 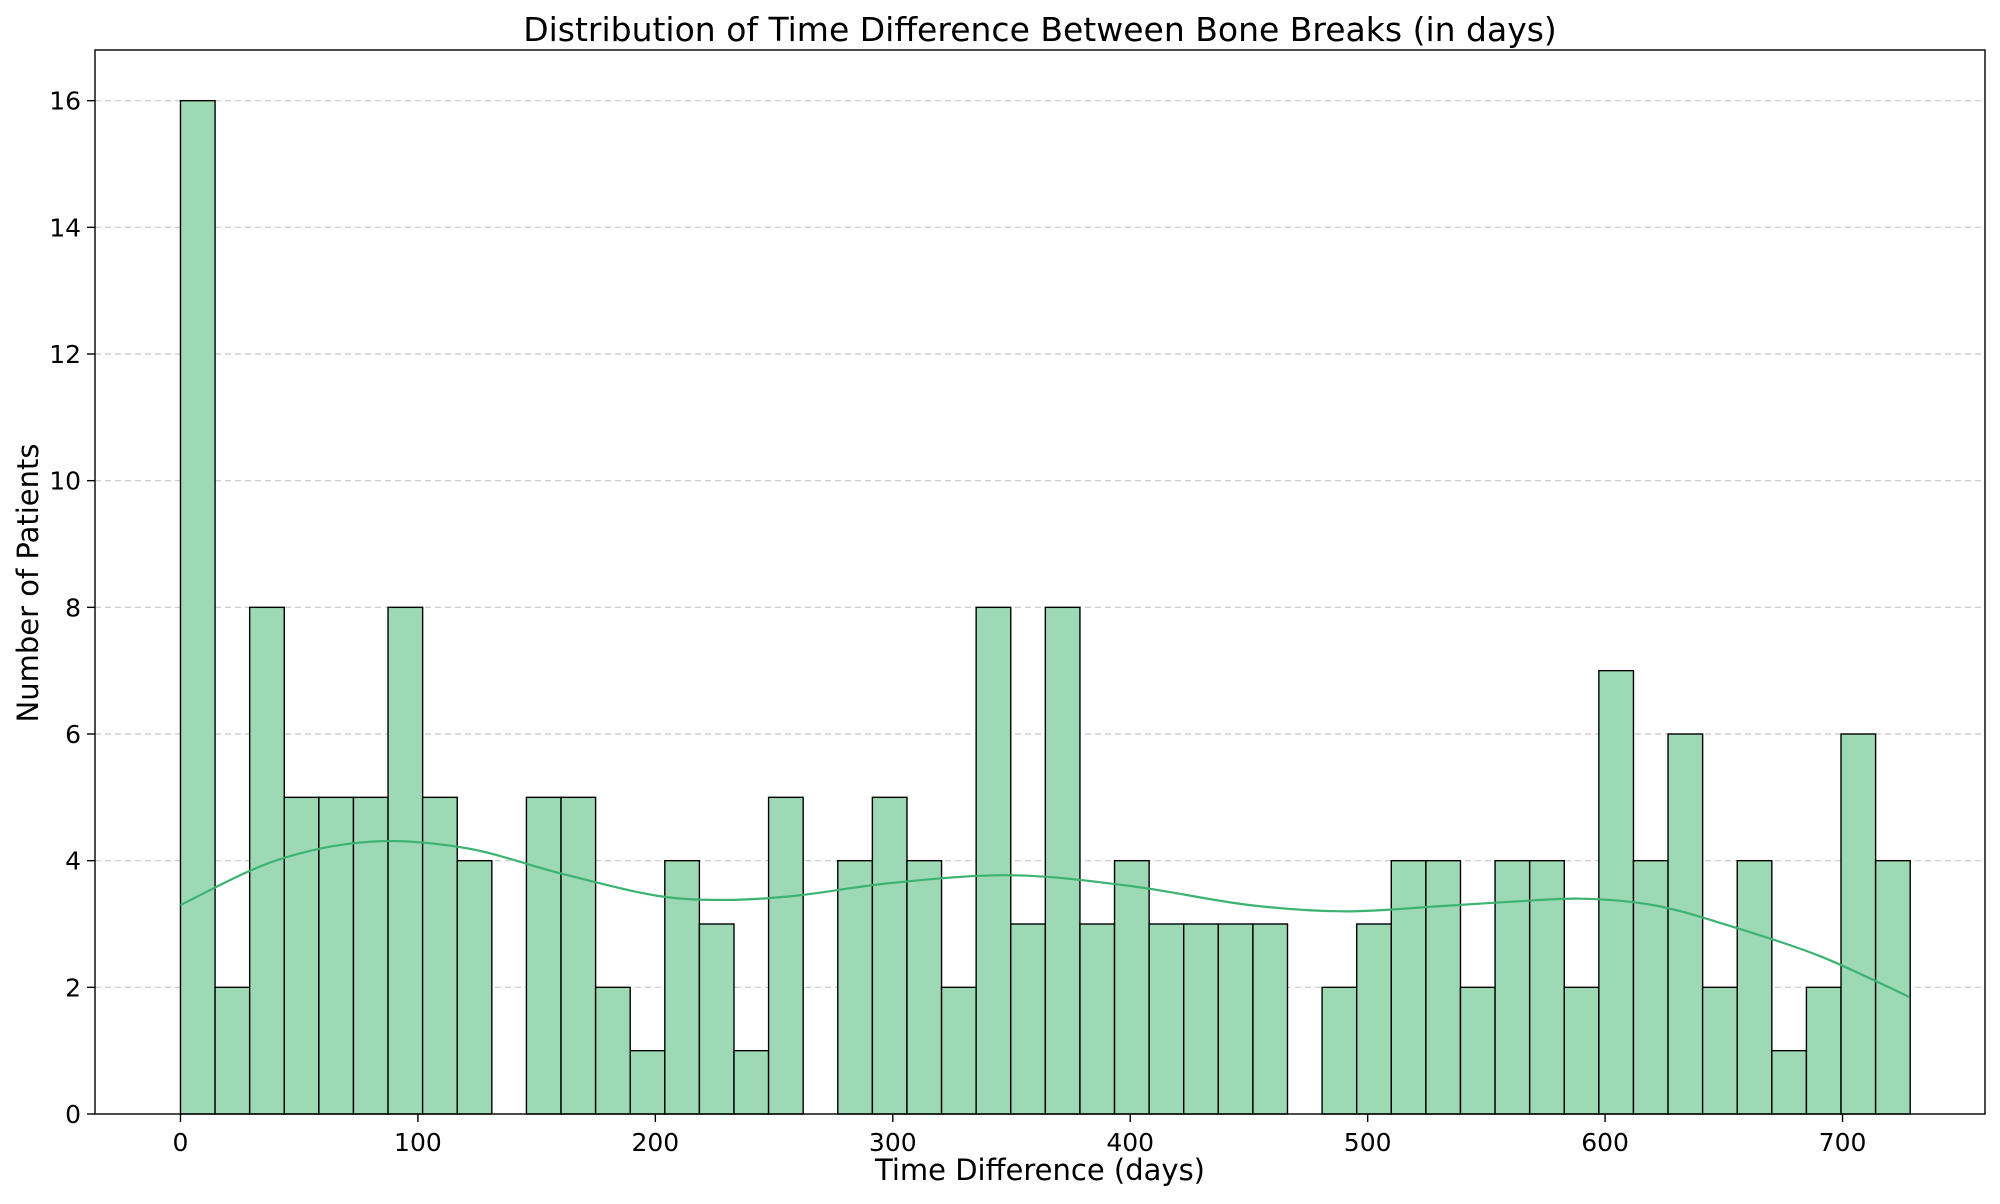 I want to click on x-axis-ticks: 0 100 200 300 400 500 600 700, so click(x=1020, y=1135).